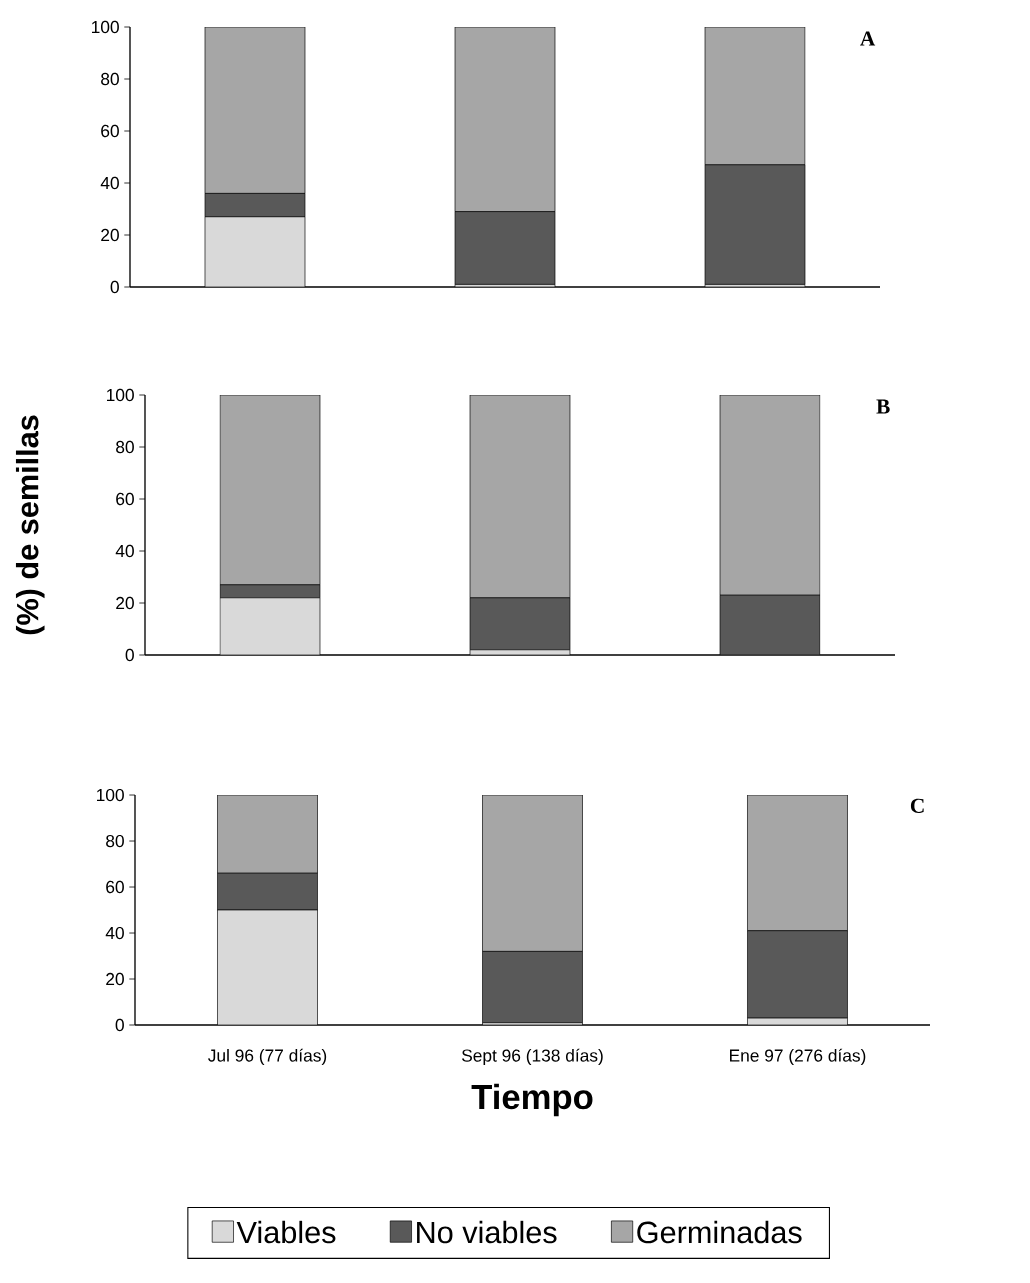 The width and height of the screenshot is (1030, 1283). What do you see at coordinates (532, 1100) in the screenshot?
I see `x-axis-title: Tiempo` at bounding box center [532, 1100].